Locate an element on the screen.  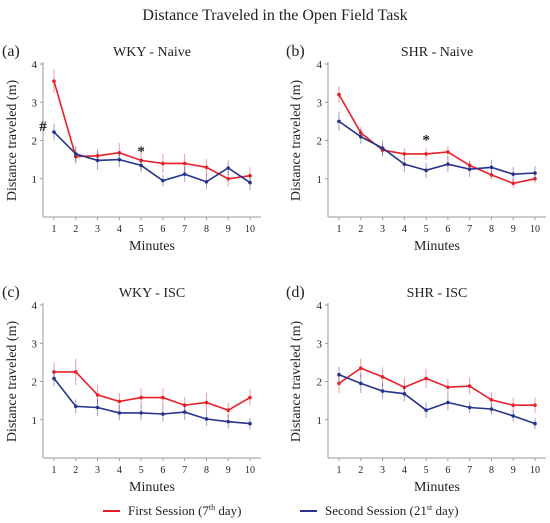
x-tick-label-a-8: 8 is located at coordinates (206, 229).